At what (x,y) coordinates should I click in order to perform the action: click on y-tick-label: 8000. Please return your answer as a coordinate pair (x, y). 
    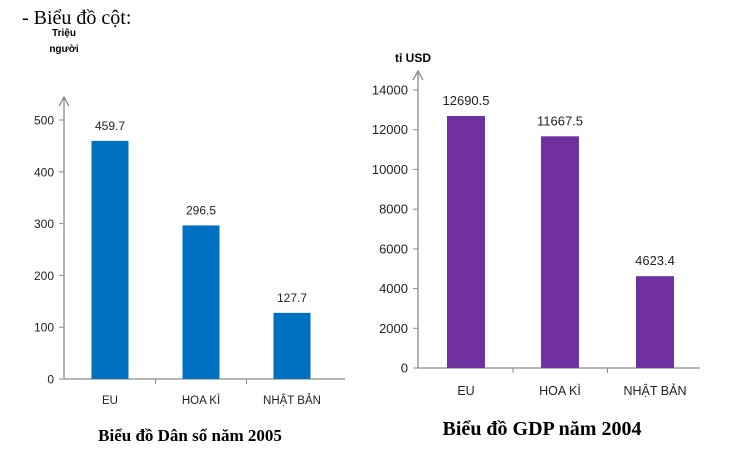
    Looking at the image, I should click on (393, 209).